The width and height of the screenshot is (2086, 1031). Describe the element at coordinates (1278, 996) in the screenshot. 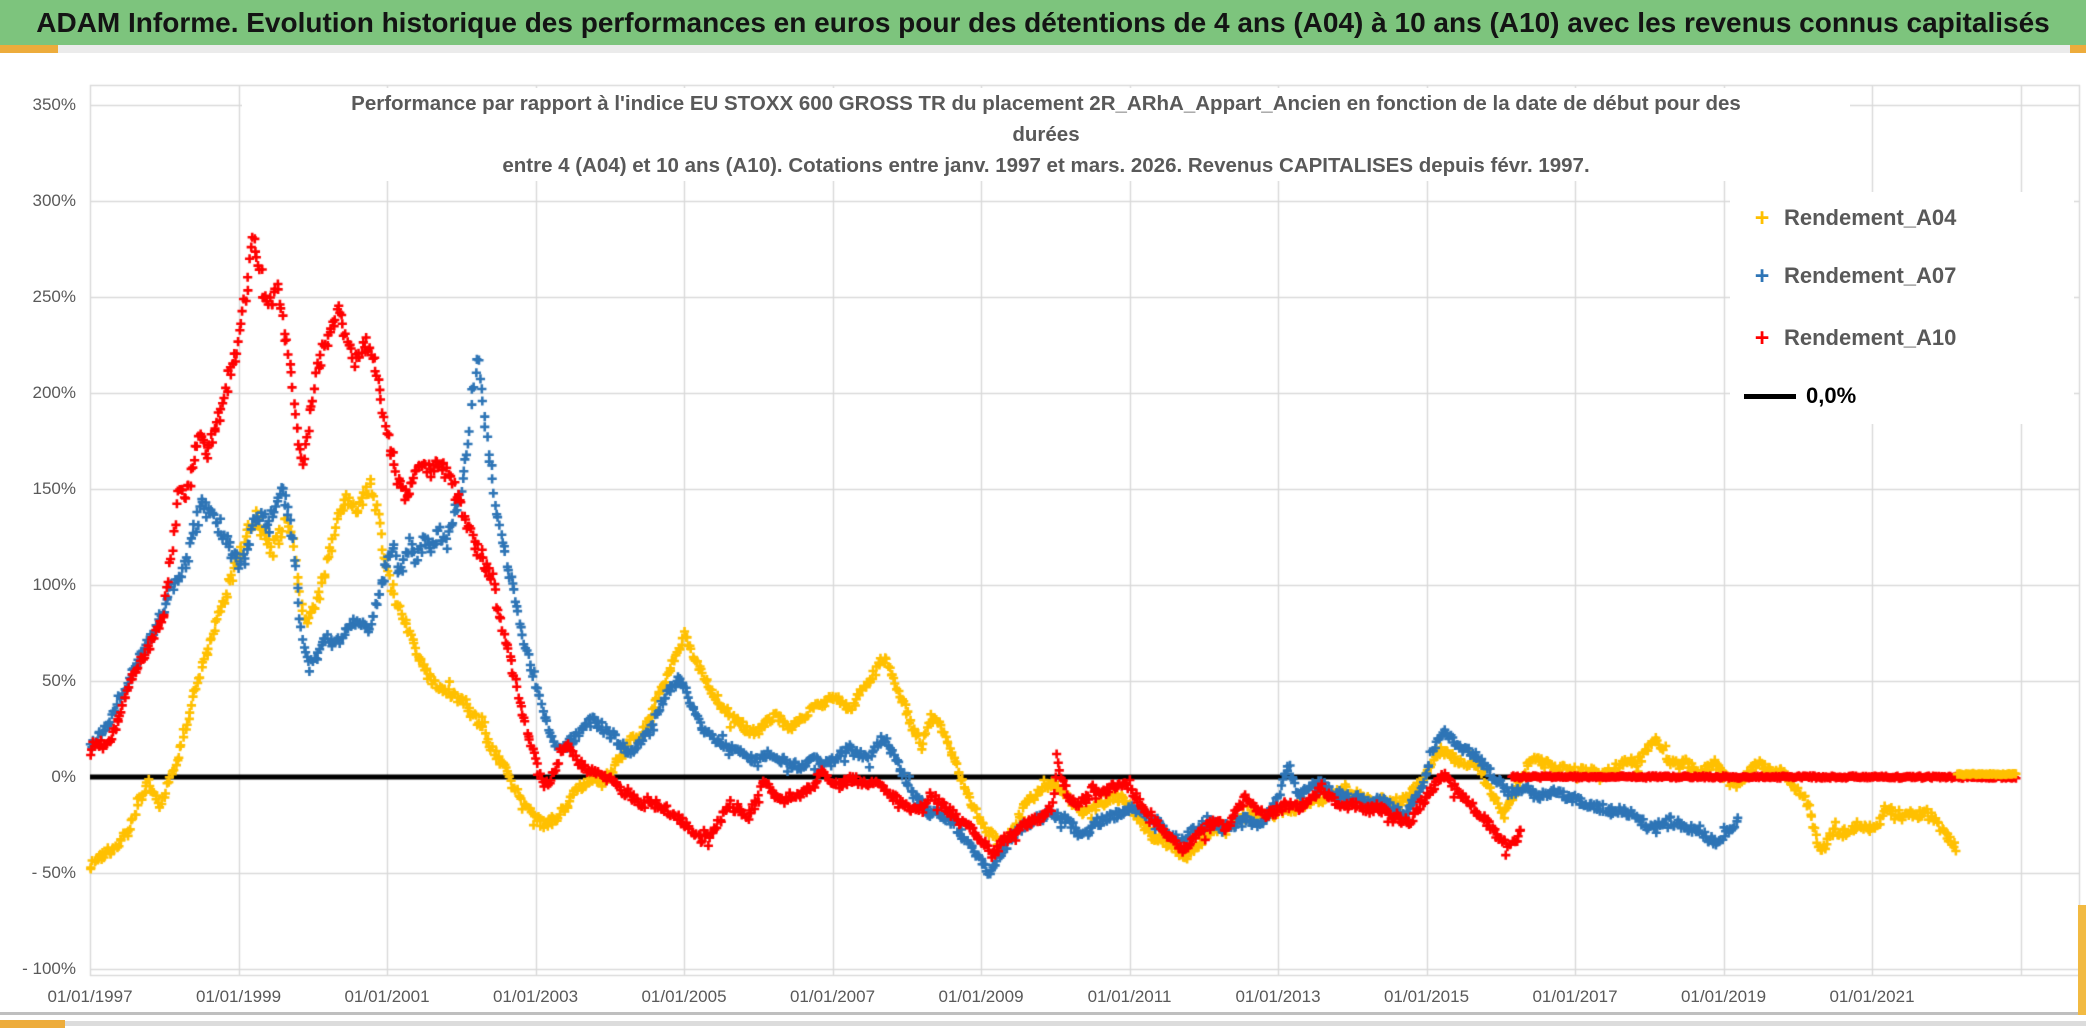

I see `x-axis-tick-label: 01/01/2013` at that location.